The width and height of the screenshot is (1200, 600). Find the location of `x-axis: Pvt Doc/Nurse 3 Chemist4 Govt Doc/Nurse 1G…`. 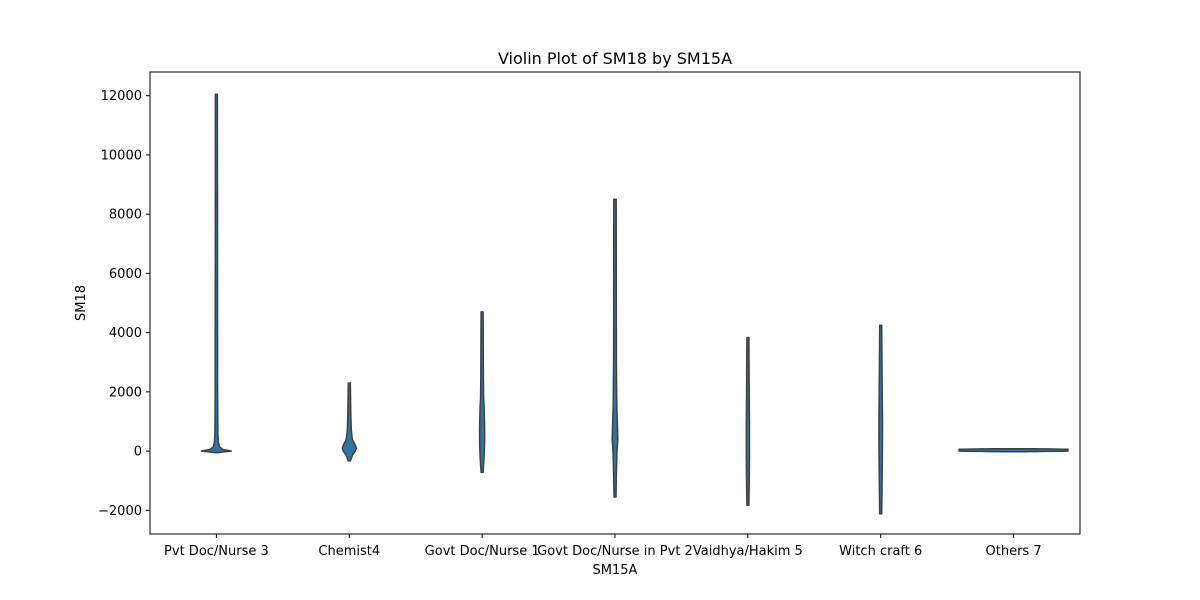

x-axis: Pvt Doc/Nurse 3 Chemist4 Govt Doc/Nurse 1G… is located at coordinates (603, 546).